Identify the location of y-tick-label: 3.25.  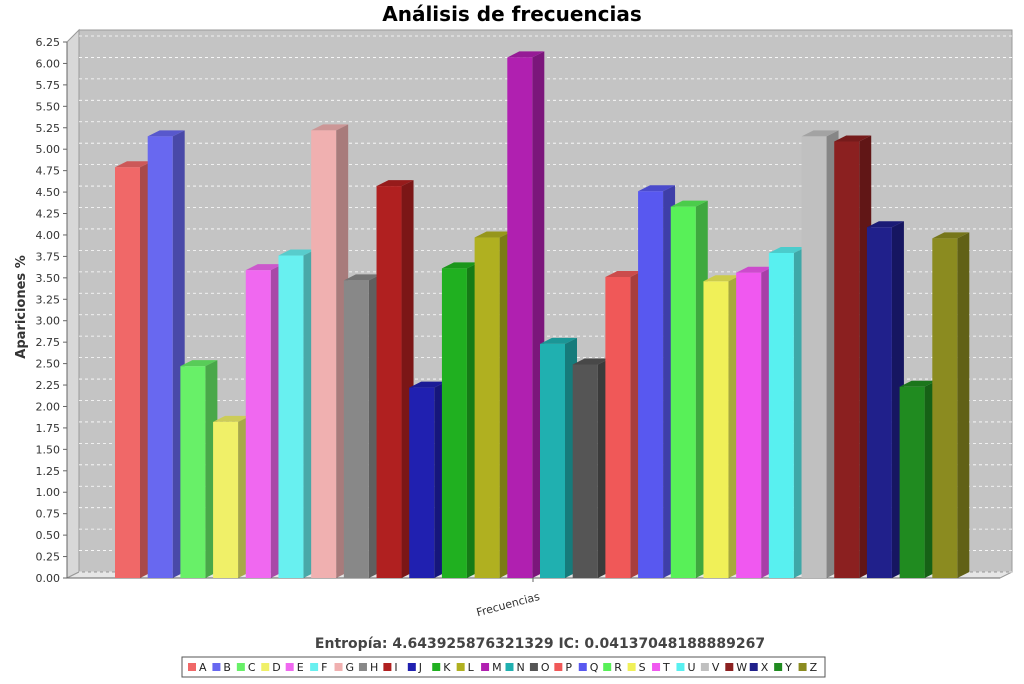
(48, 299).